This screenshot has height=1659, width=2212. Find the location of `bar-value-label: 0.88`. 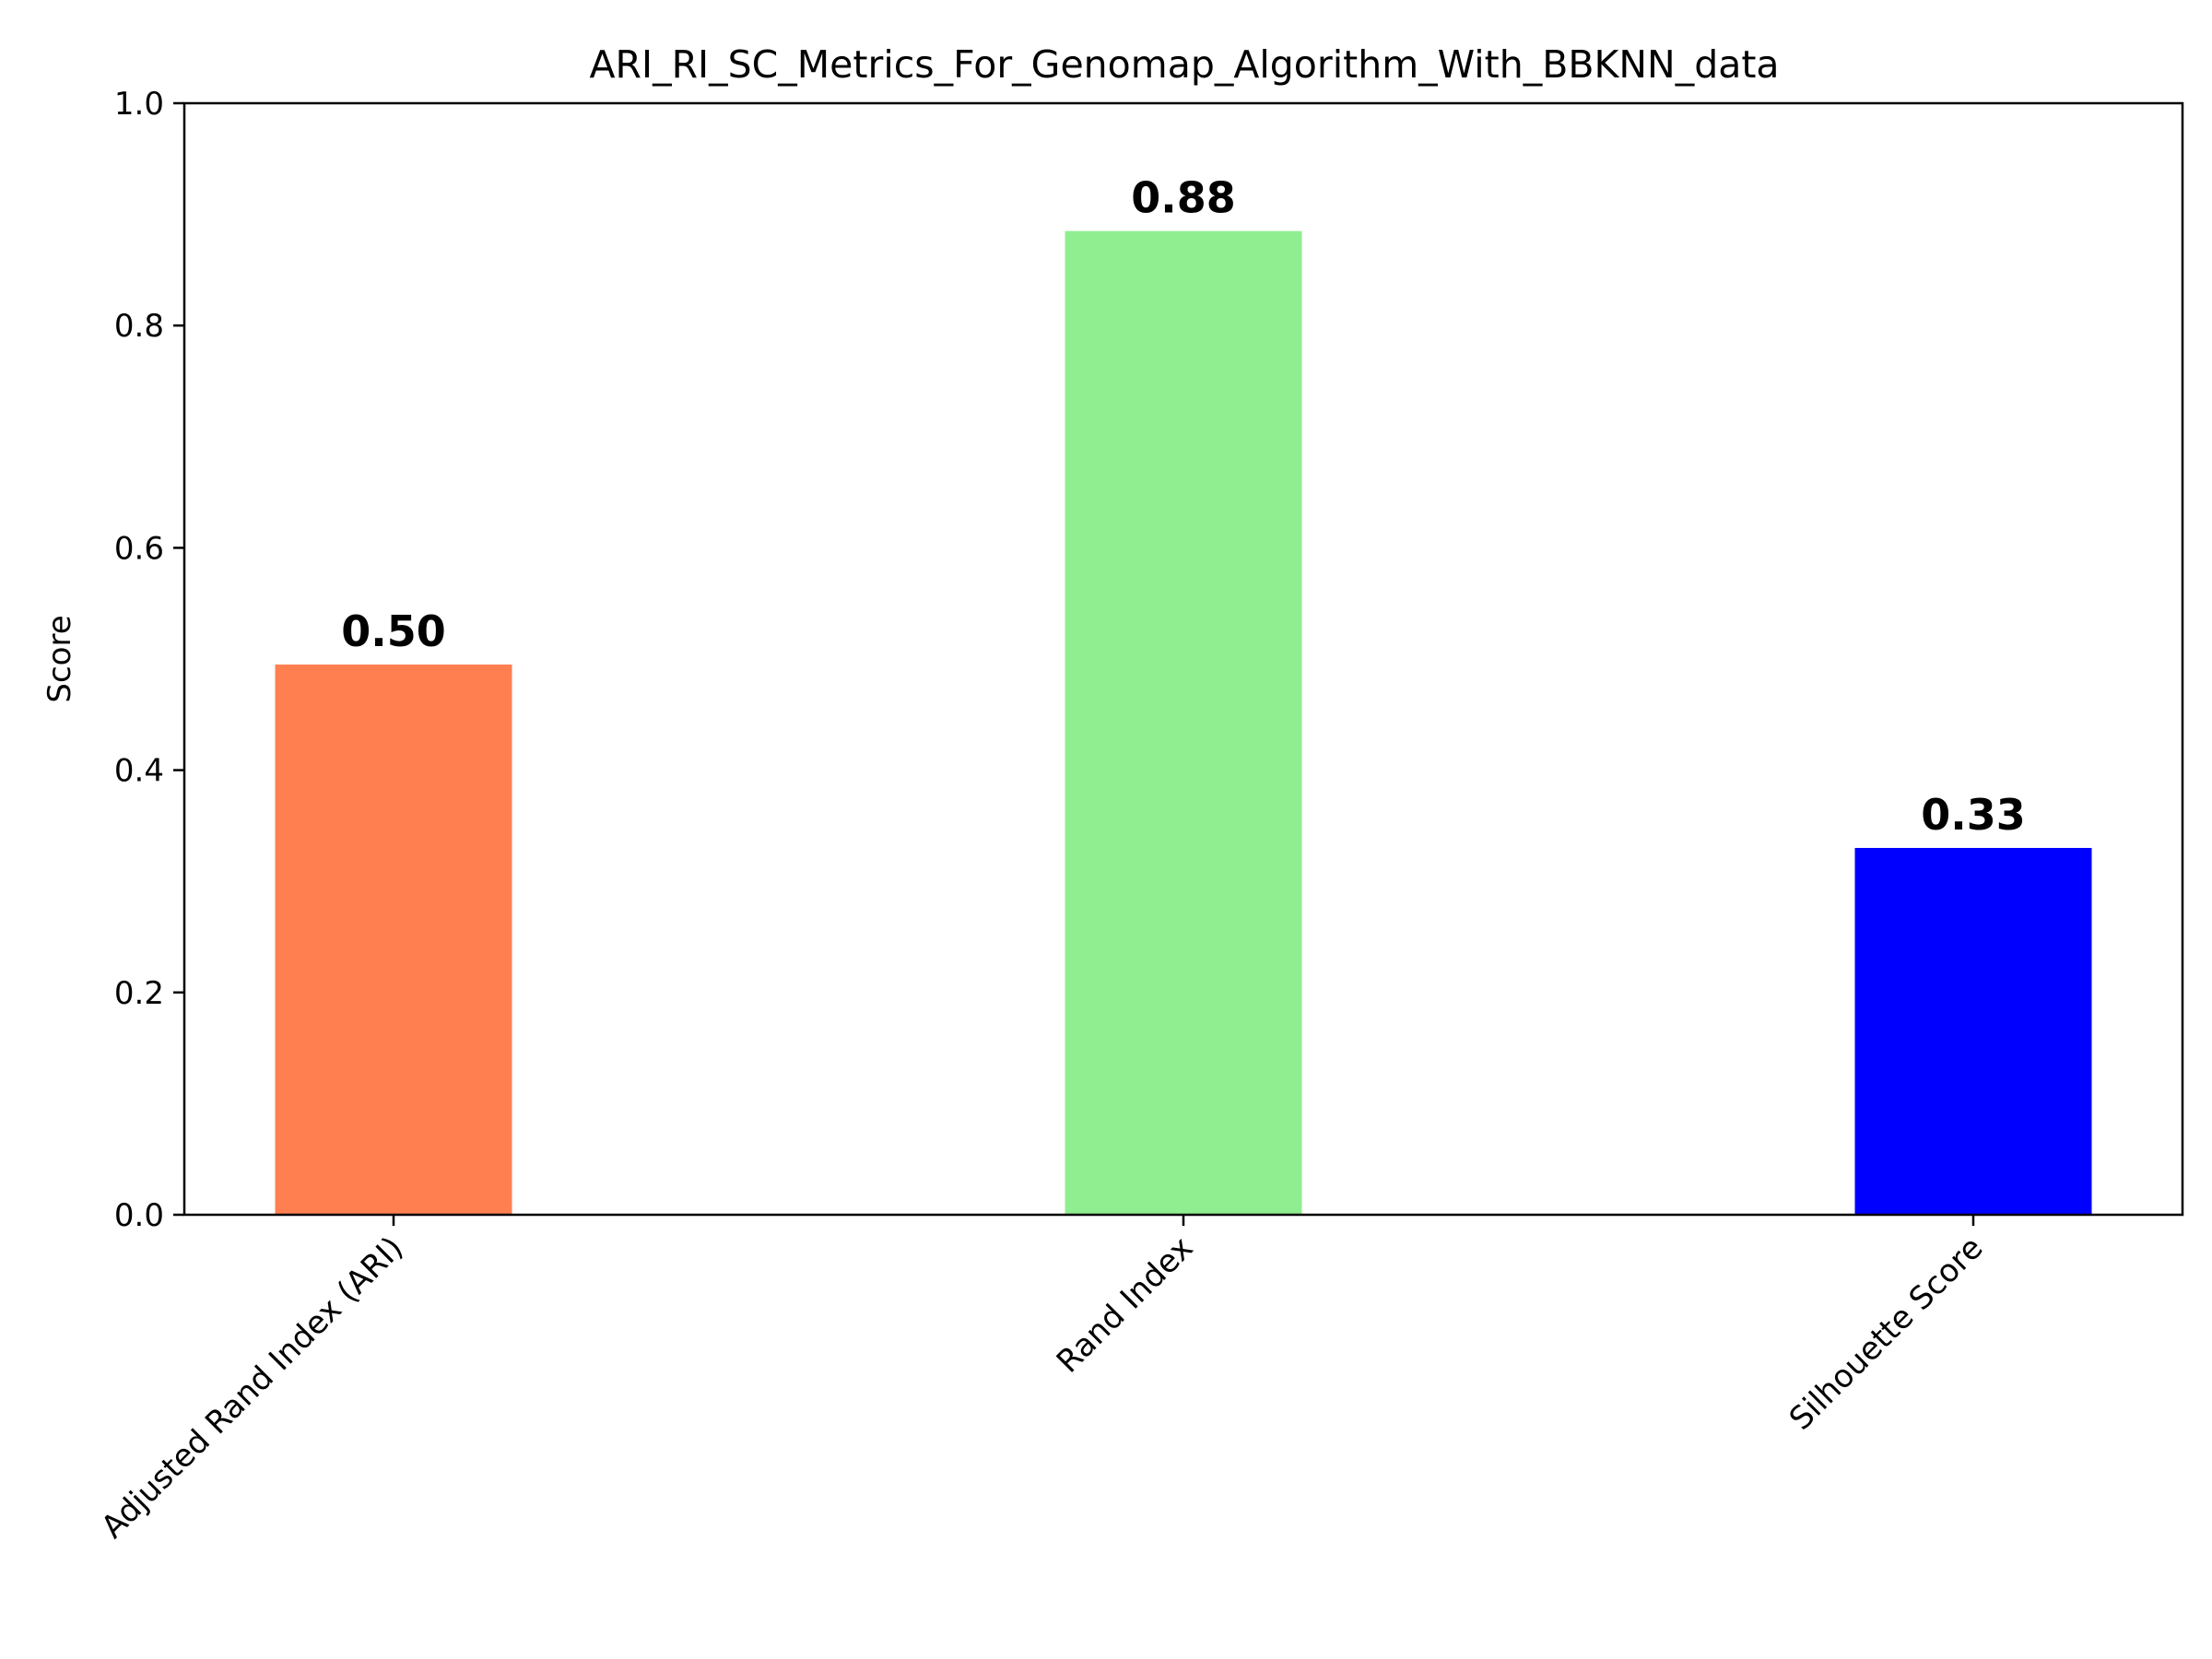

bar-value-label: 0.88 is located at coordinates (1183, 198).